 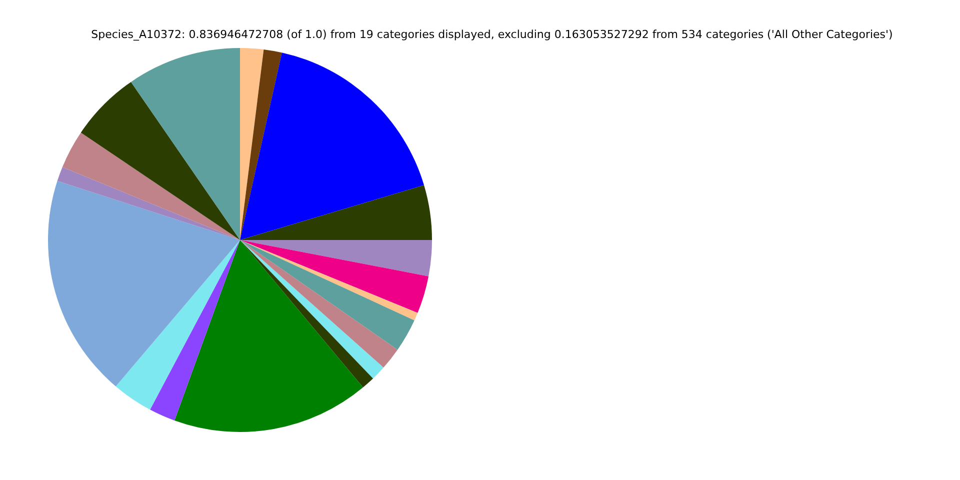 What do you see at coordinates (492, 34) in the screenshot?
I see `text: Species_A10372: 0.836946472708 (of 1.0) from 19 categories displayed, excluding 0.163053527292 from 534 categories ('All Other Categories')` at bounding box center [492, 34].